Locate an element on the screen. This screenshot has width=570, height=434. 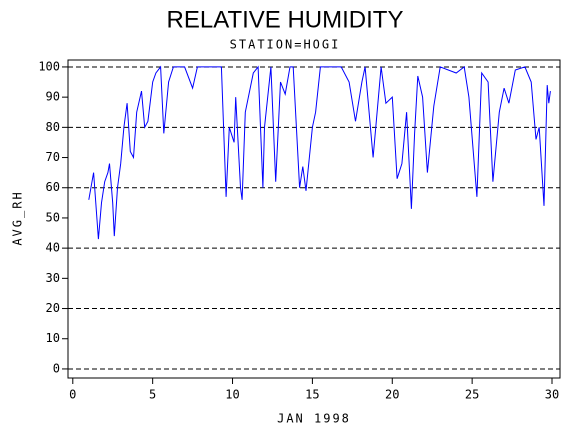
y-tick-label: 90 is located at coordinates (53, 97).